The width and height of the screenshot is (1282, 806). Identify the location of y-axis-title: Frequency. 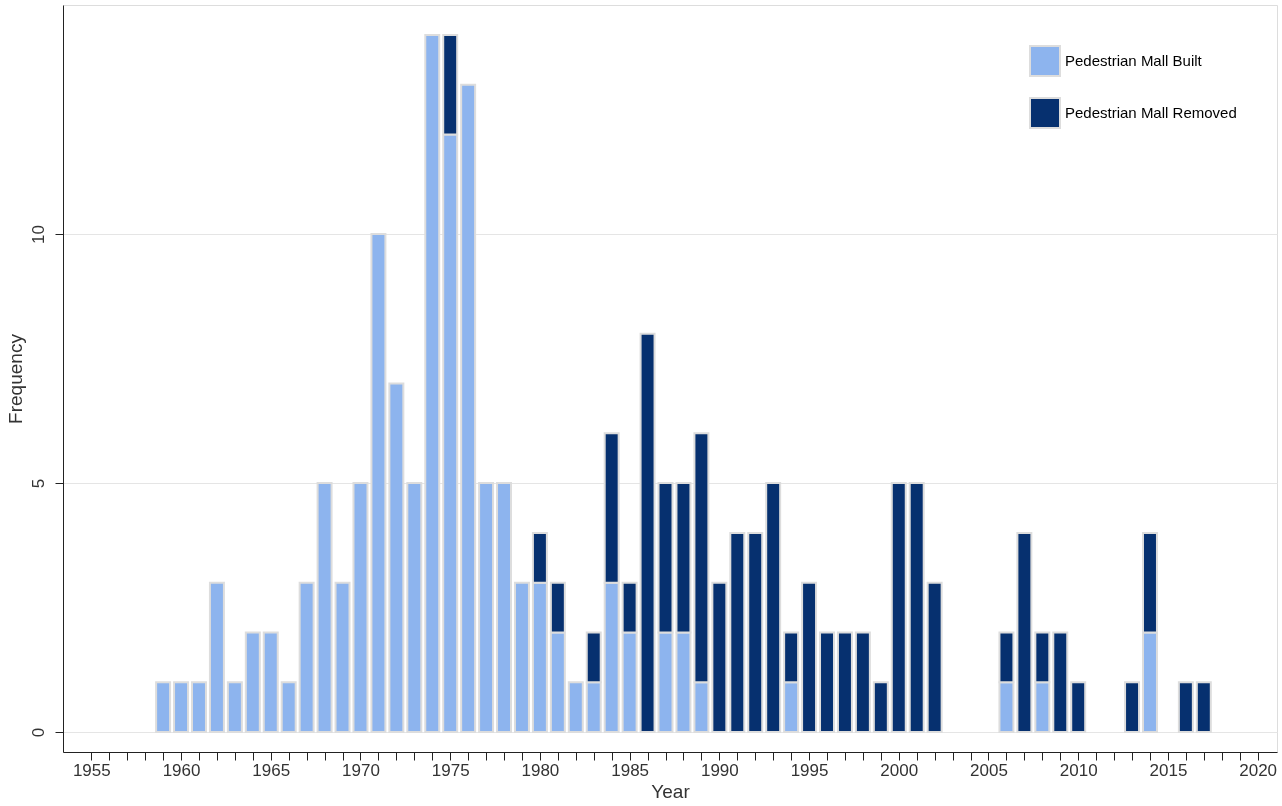
(15, 378).